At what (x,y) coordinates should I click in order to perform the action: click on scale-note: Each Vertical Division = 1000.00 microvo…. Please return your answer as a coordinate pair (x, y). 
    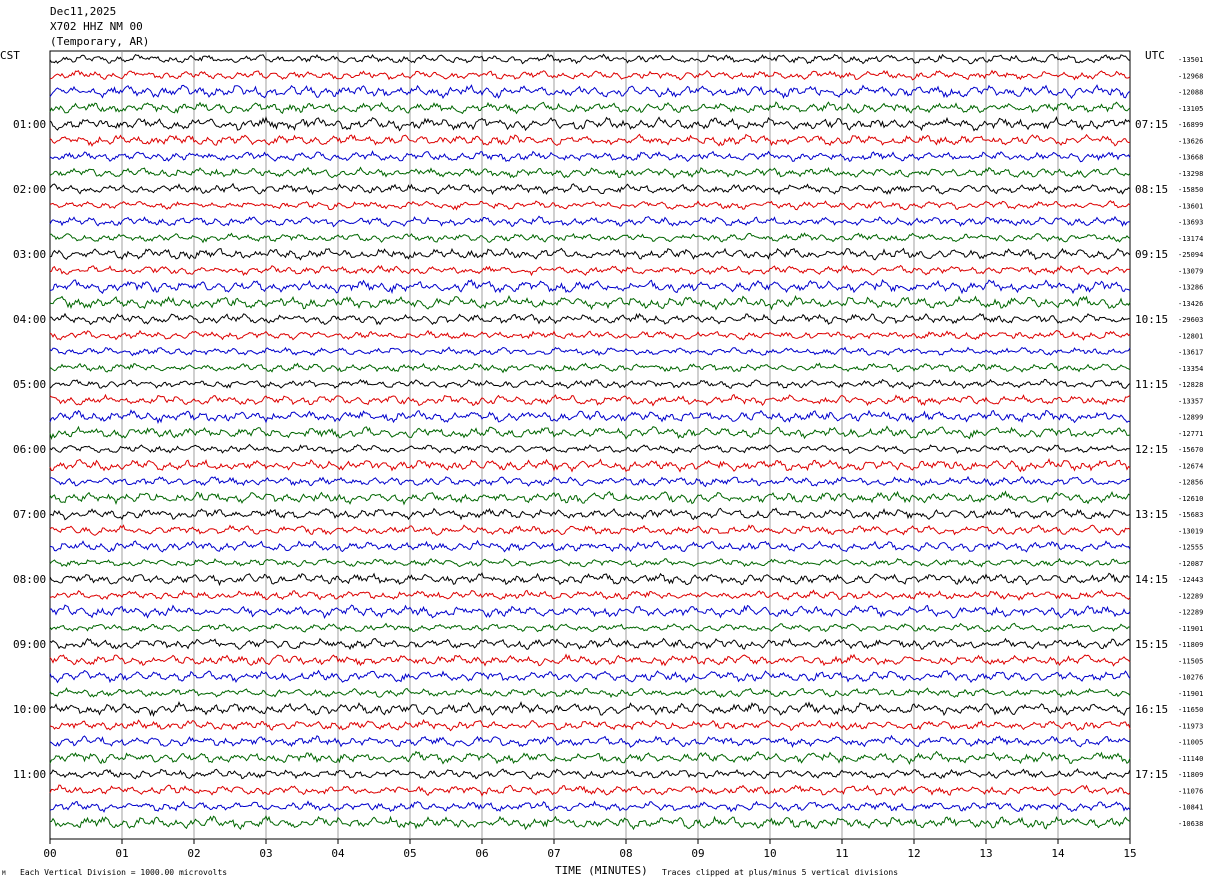
    Looking at the image, I should click on (124, 872).